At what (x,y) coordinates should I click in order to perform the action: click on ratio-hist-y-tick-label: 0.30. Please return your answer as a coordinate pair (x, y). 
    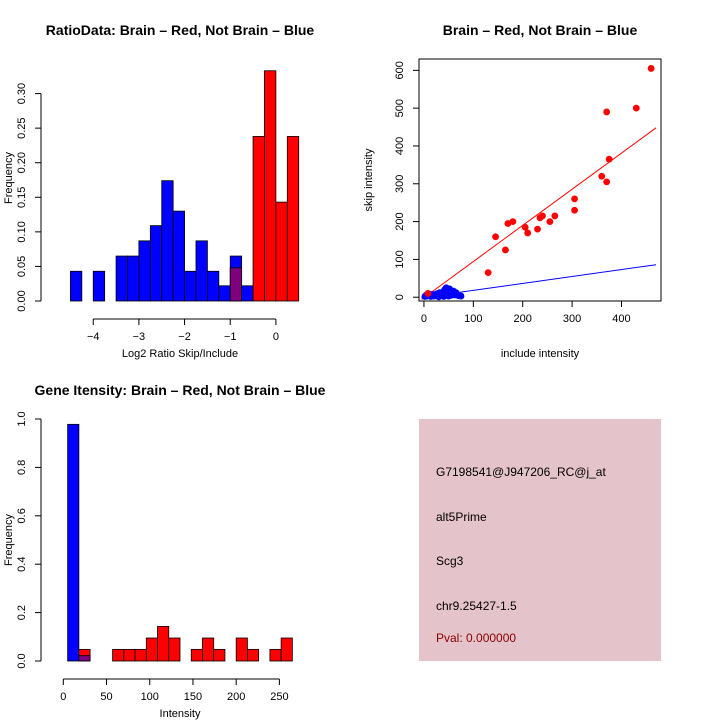
    Looking at the image, I should click on (22, 93).